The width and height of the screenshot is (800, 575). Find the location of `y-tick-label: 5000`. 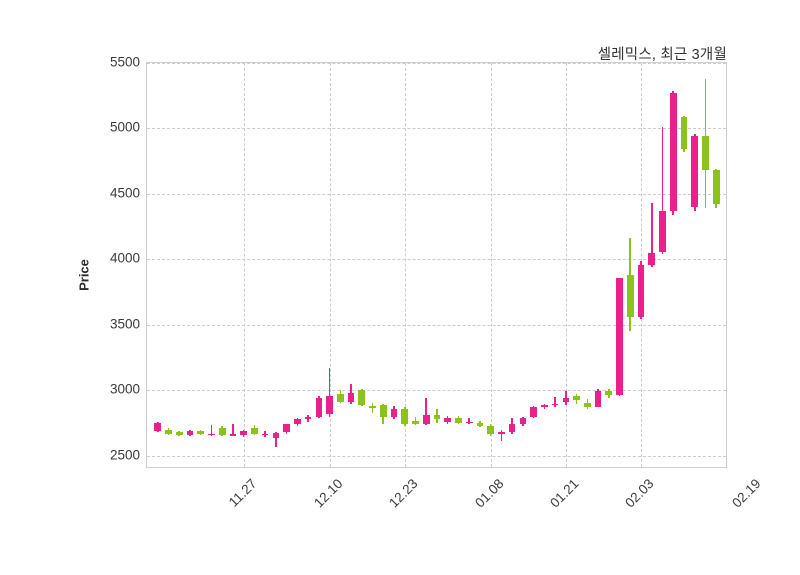

y-tick-label: 5000 is located at coordinates (124, 127).